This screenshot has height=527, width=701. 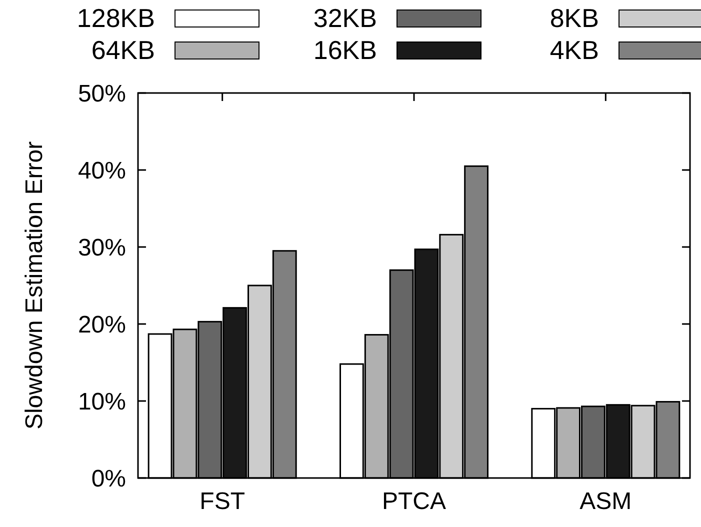 What do you see at coordinates (102, 402) in the screenshot?
I see `y-tick-label: 10%` at bounding box center [102, 402].